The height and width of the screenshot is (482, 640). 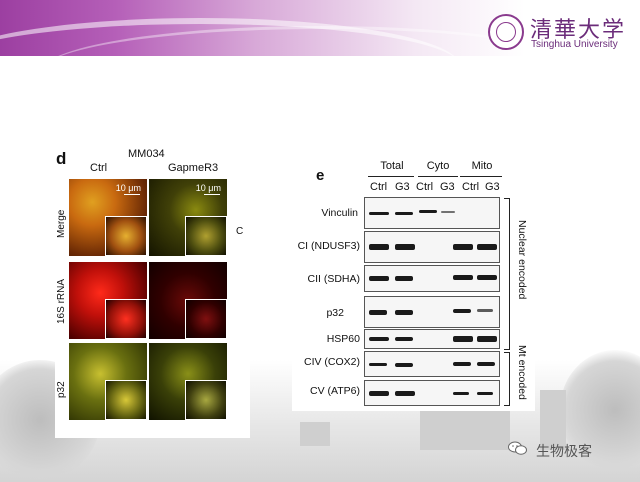 I want to click on group-mito: Mito, so click(x=482, y=166).